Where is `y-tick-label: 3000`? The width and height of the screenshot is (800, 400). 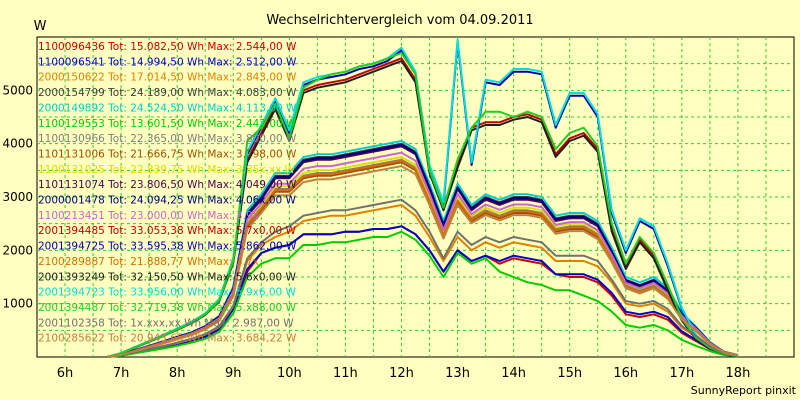 y-tick-label: 3000 is located at coordinates (17, 197).